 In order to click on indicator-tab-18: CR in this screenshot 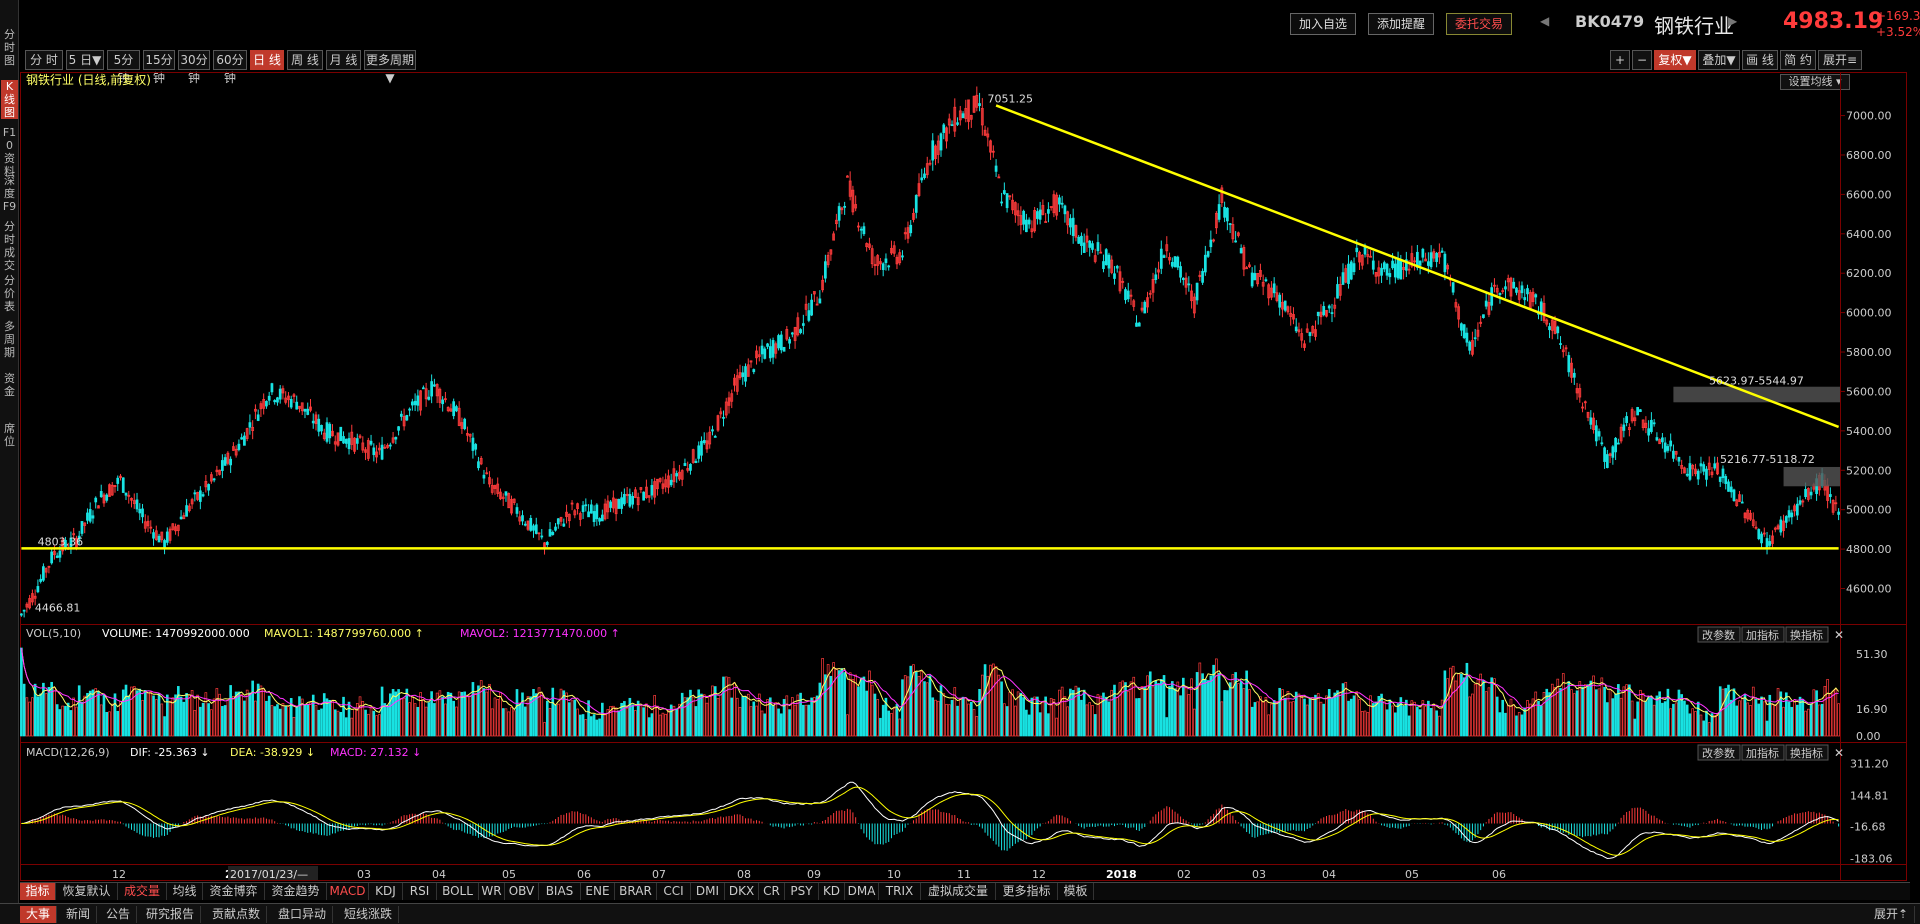, I will do `click(772, 891)`.